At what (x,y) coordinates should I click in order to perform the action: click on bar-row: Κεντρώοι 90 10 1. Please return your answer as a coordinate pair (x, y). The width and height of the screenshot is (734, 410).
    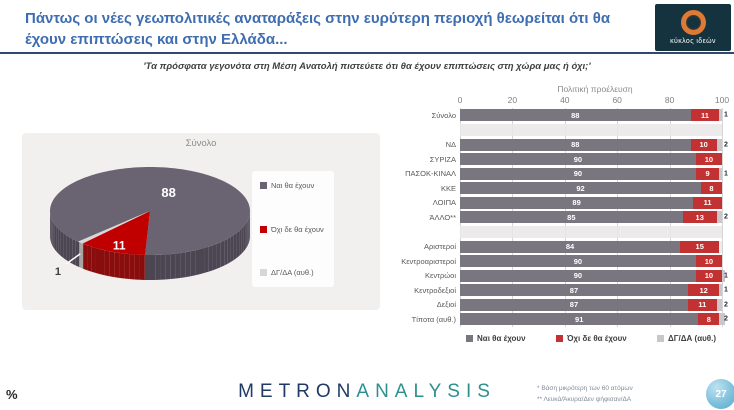
    Looking at the image, I should click on (563, 276).